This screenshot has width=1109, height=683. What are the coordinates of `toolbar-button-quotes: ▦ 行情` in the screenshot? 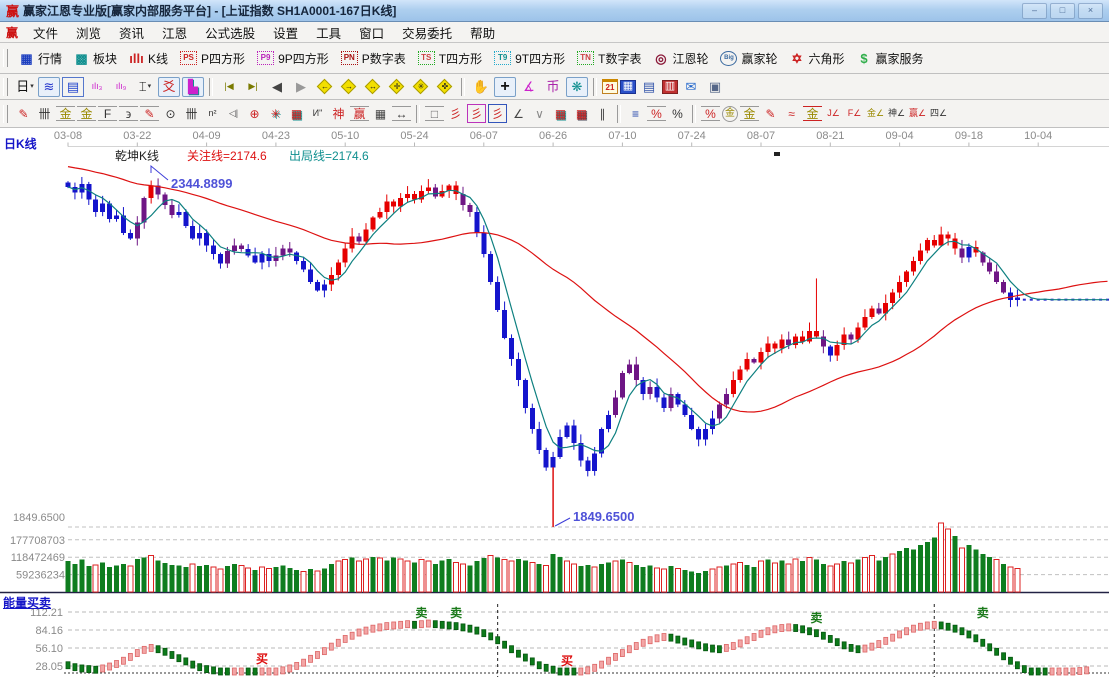 It's located at (40, 58).